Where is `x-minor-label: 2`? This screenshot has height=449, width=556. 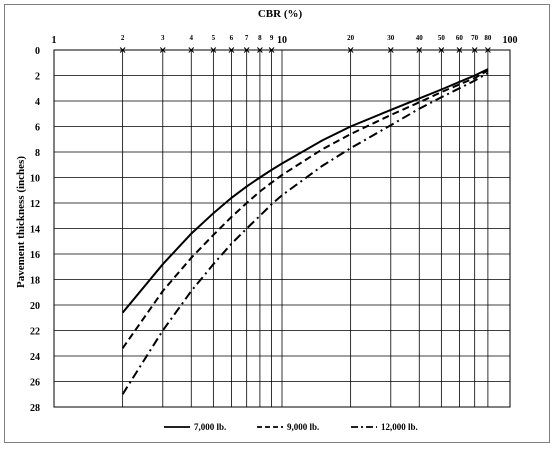 x-minor-label: 2 is located at coordinates (123, 38).